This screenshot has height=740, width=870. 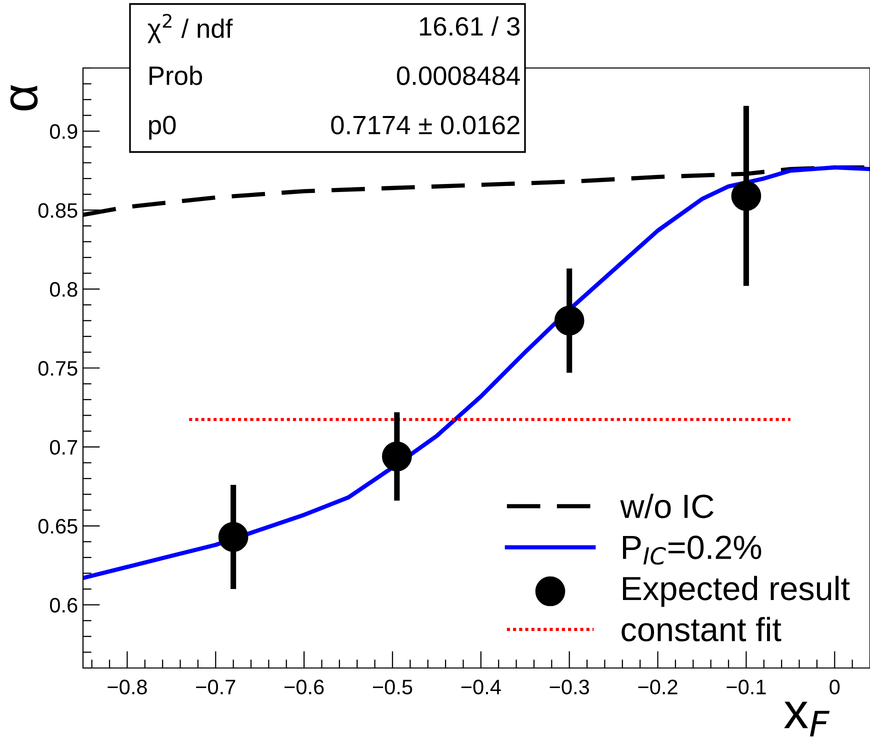 I want to click on x-tick-label: −0.8, so click(x=127, y=687).